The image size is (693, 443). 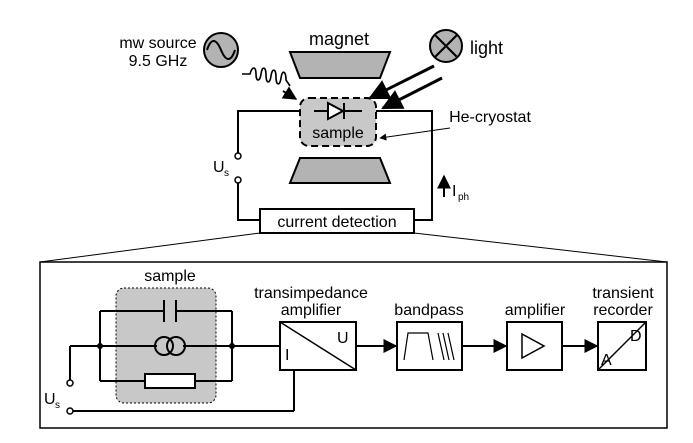 I want to click on sample-label: sample, so click(x=338, y=133).